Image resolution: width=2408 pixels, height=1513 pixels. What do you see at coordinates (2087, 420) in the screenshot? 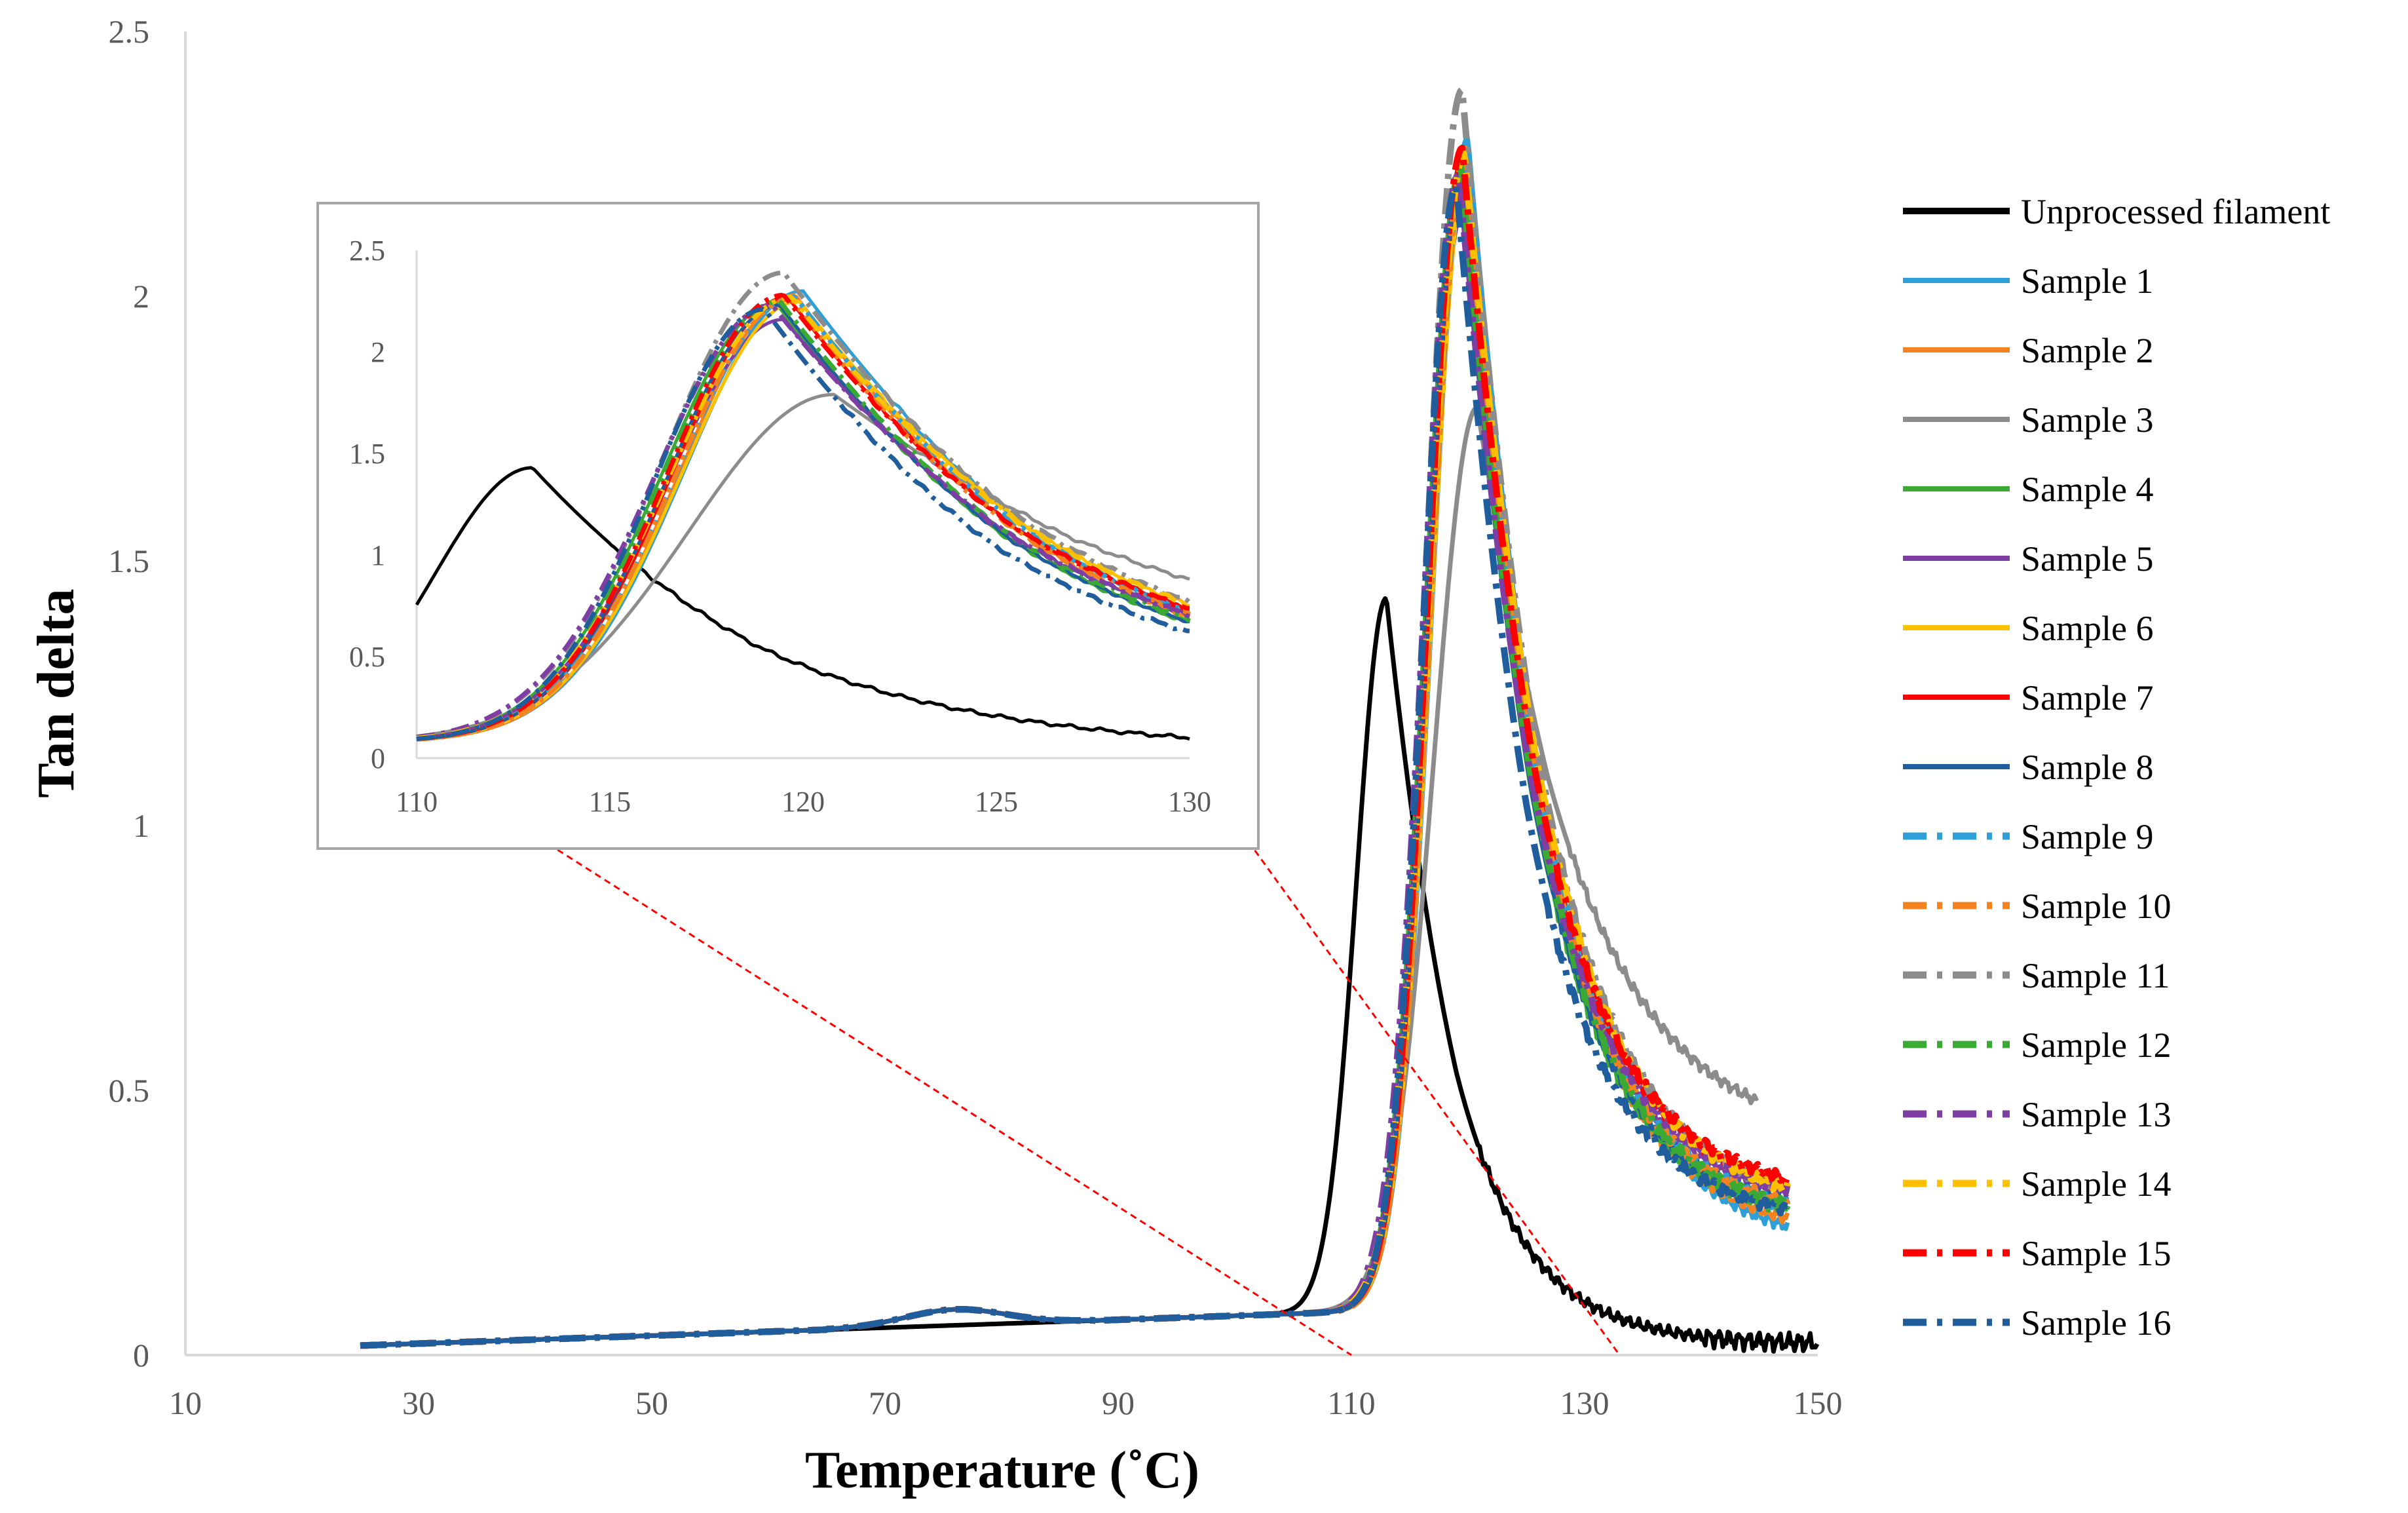
I see `legend-label: Sample 3` at bounding box center [2087, 420].